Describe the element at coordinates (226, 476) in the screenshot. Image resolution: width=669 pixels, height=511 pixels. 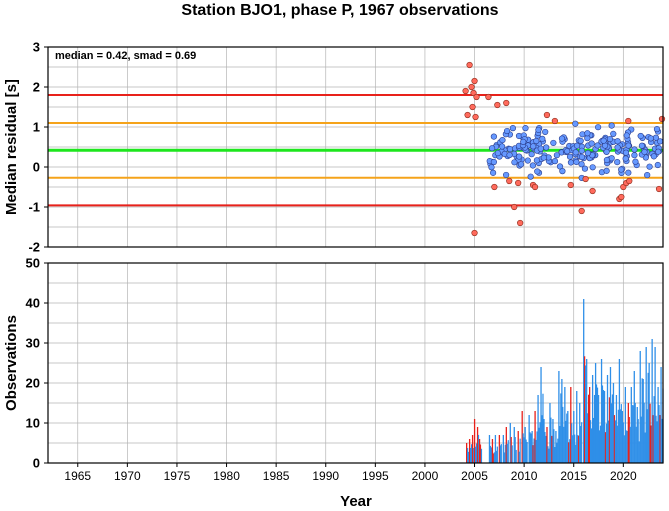
I see `x-tick-label: 1980` at that location.